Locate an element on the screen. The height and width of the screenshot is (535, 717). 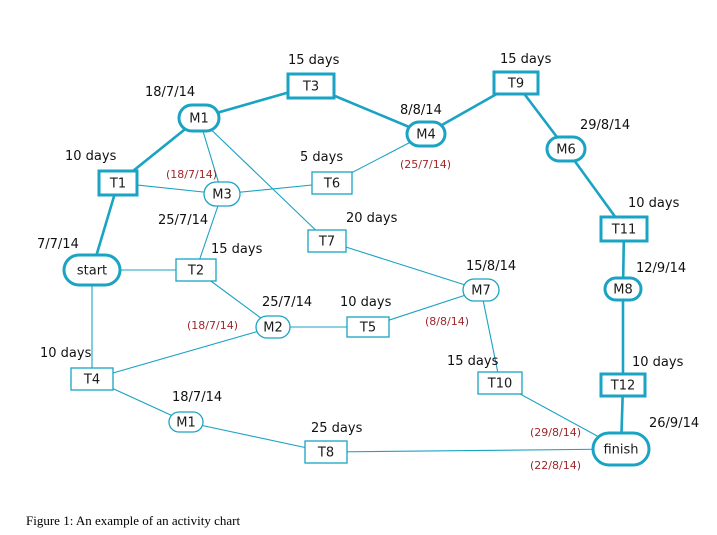
node-label: start is located at coordinates (92, 271).